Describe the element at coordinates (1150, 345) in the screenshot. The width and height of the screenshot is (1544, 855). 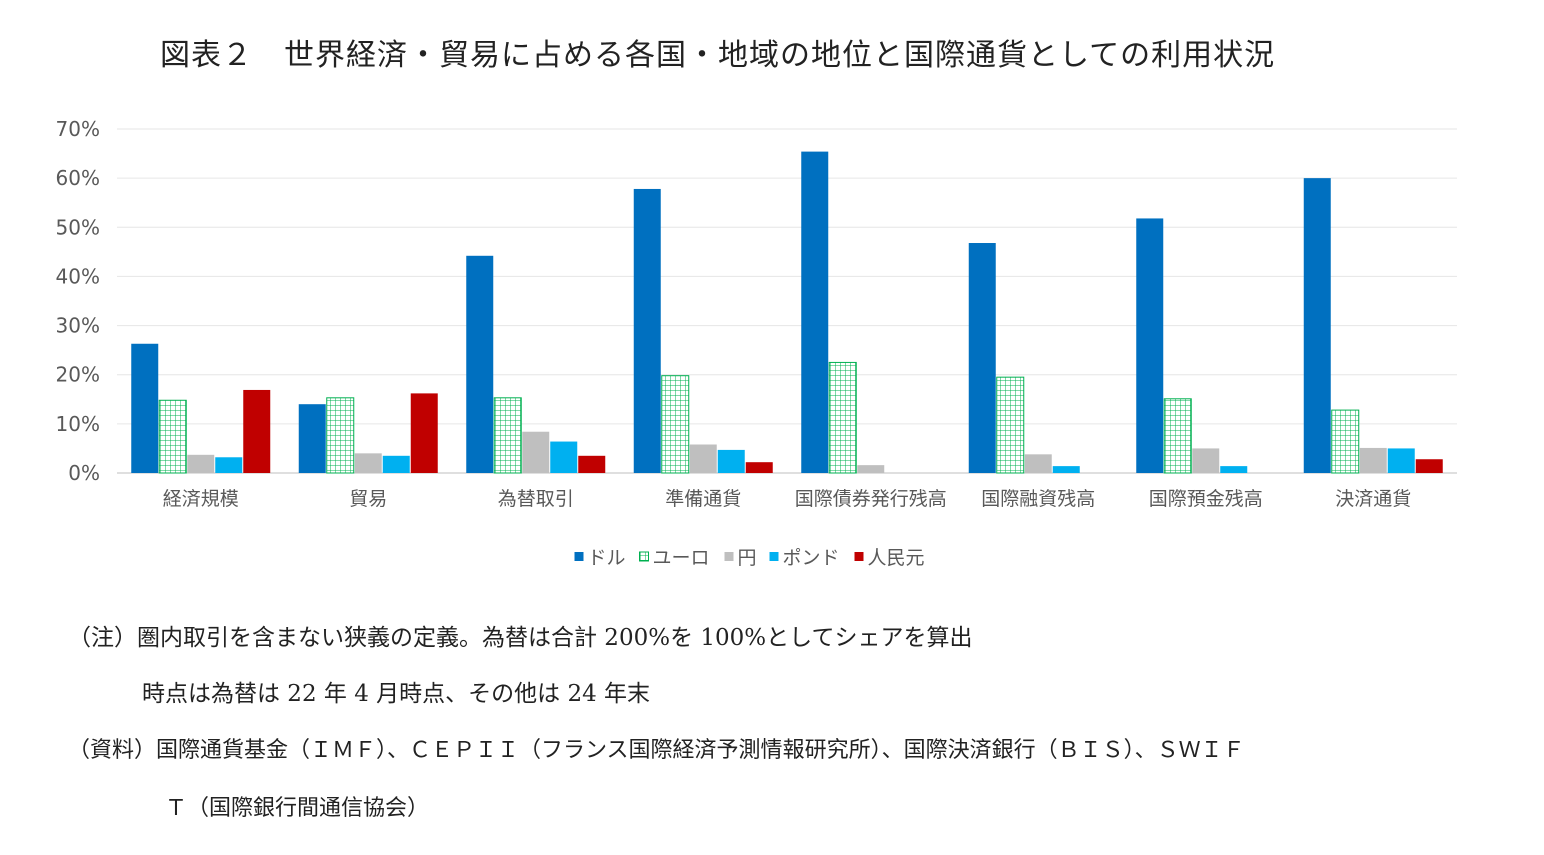
I see `bar-ドル-国際預金残高` at that location.